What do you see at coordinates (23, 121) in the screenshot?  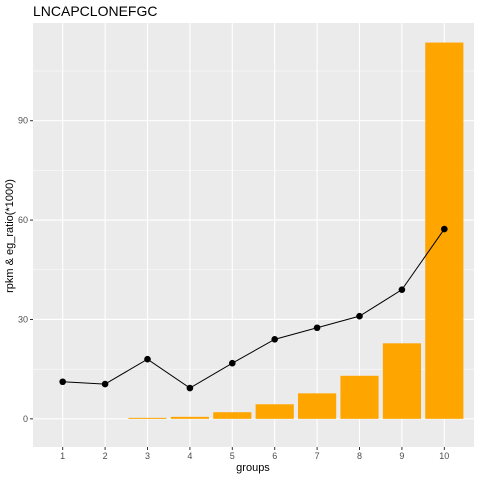 I see `y-tick-label: 90` at bounding box center [23, 121].